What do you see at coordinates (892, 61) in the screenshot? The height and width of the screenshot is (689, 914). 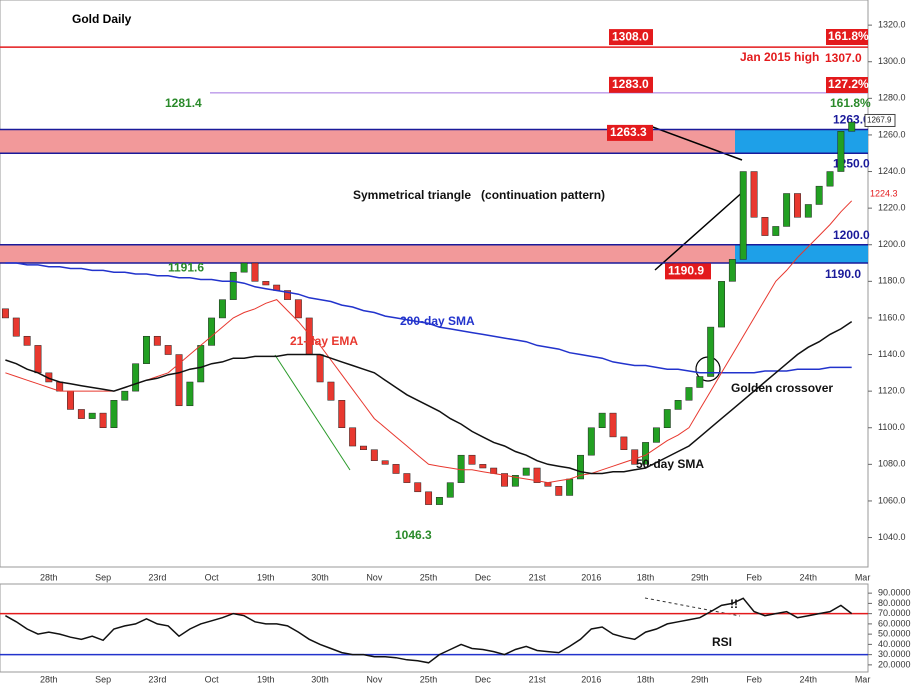 I see `y-tick-label: 1300.0` at bounding box center [892, 61].